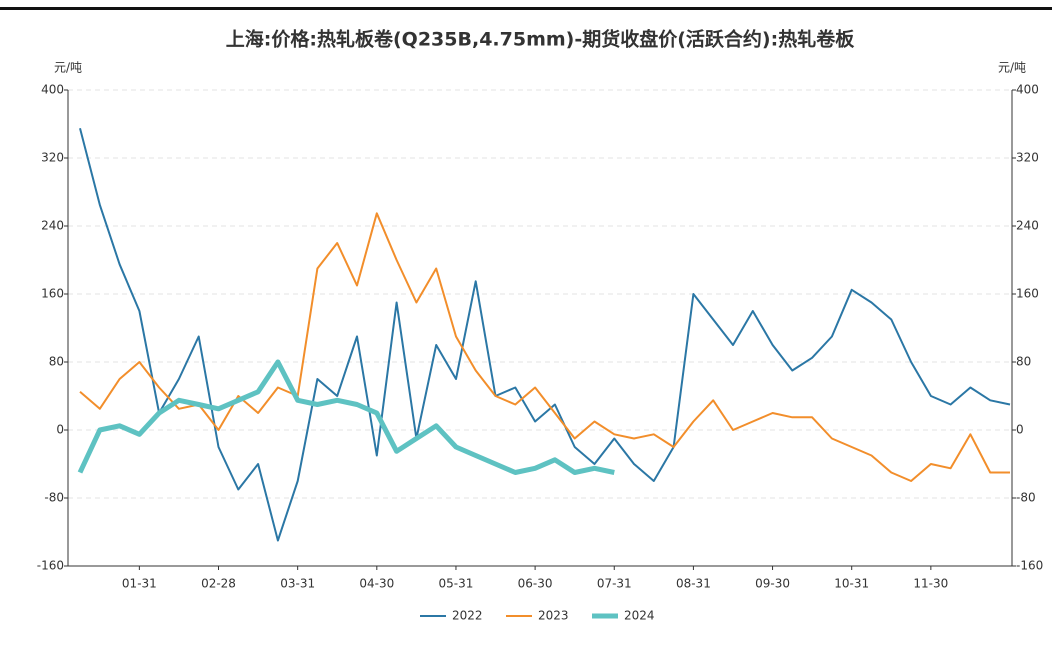 The width and height of the screenshot is (1052, 645). I want to click on y-tick-label: -80, so click(54, 498).